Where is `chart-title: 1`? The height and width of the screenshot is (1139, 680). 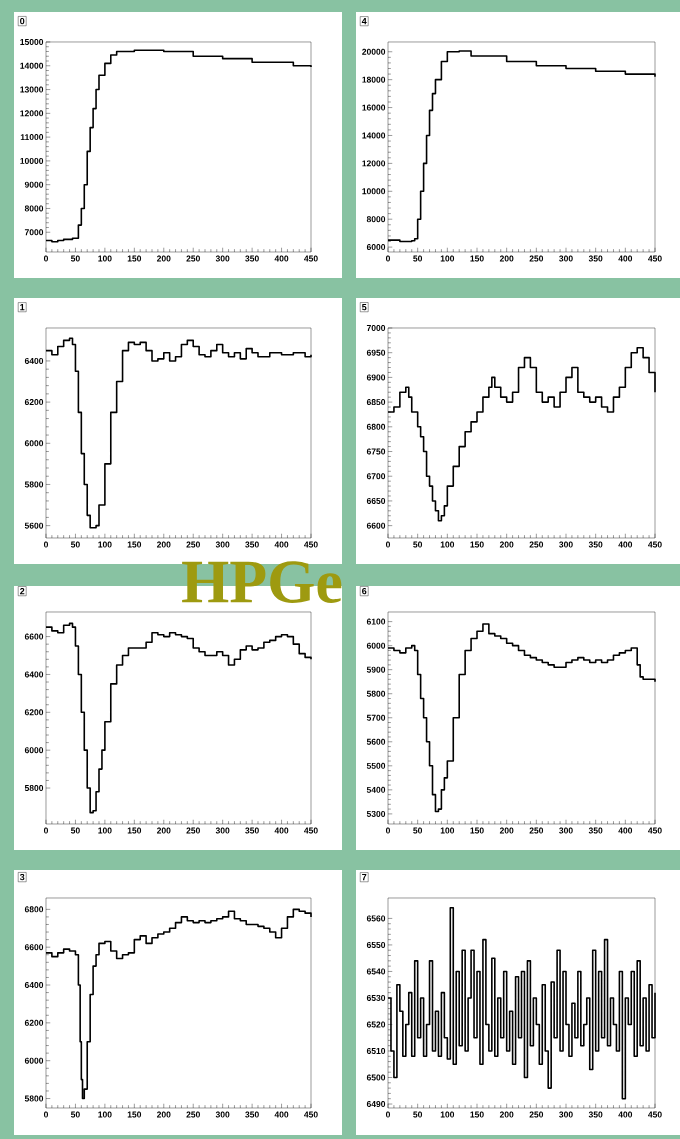 chart-title: 1 is located at coordinates (22, 307).